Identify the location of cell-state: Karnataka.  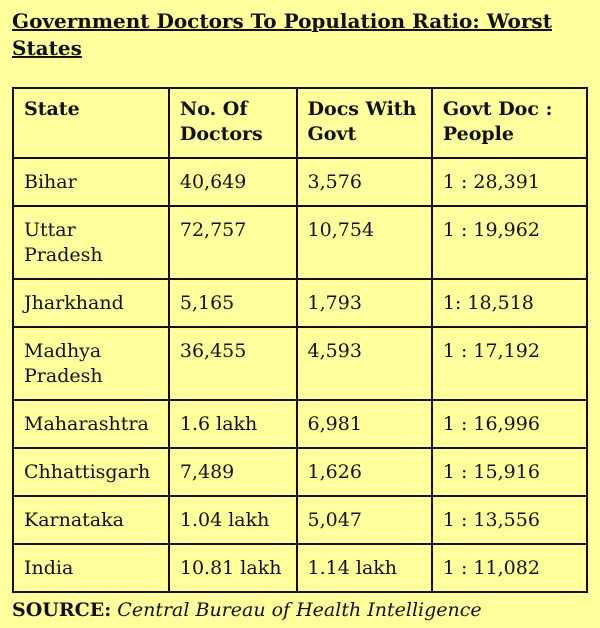
(91, 520).